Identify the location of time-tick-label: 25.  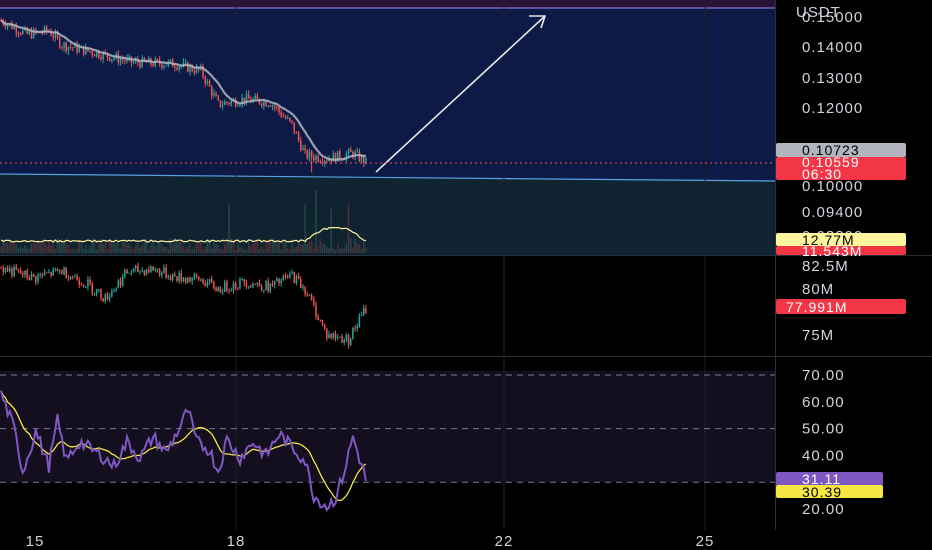
(705, 541).